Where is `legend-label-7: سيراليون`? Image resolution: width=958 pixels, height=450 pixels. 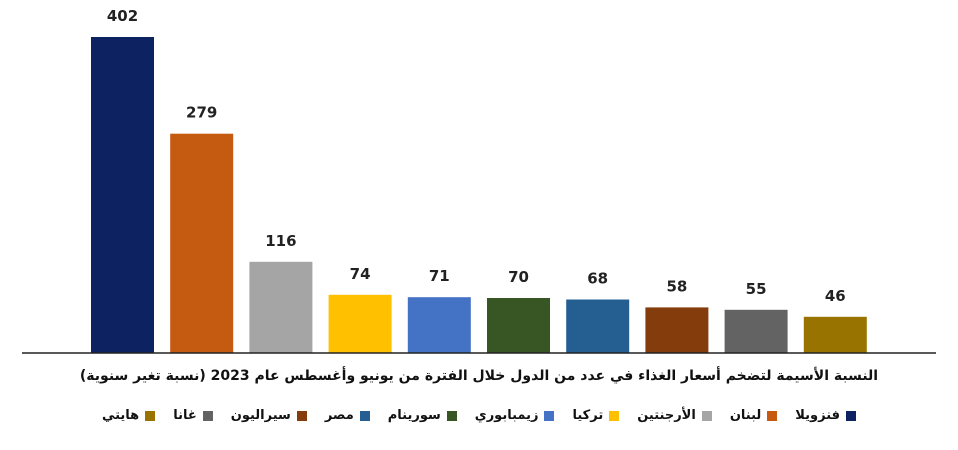
legend-label-7: سيراليون is located at coordinates (260, 415).